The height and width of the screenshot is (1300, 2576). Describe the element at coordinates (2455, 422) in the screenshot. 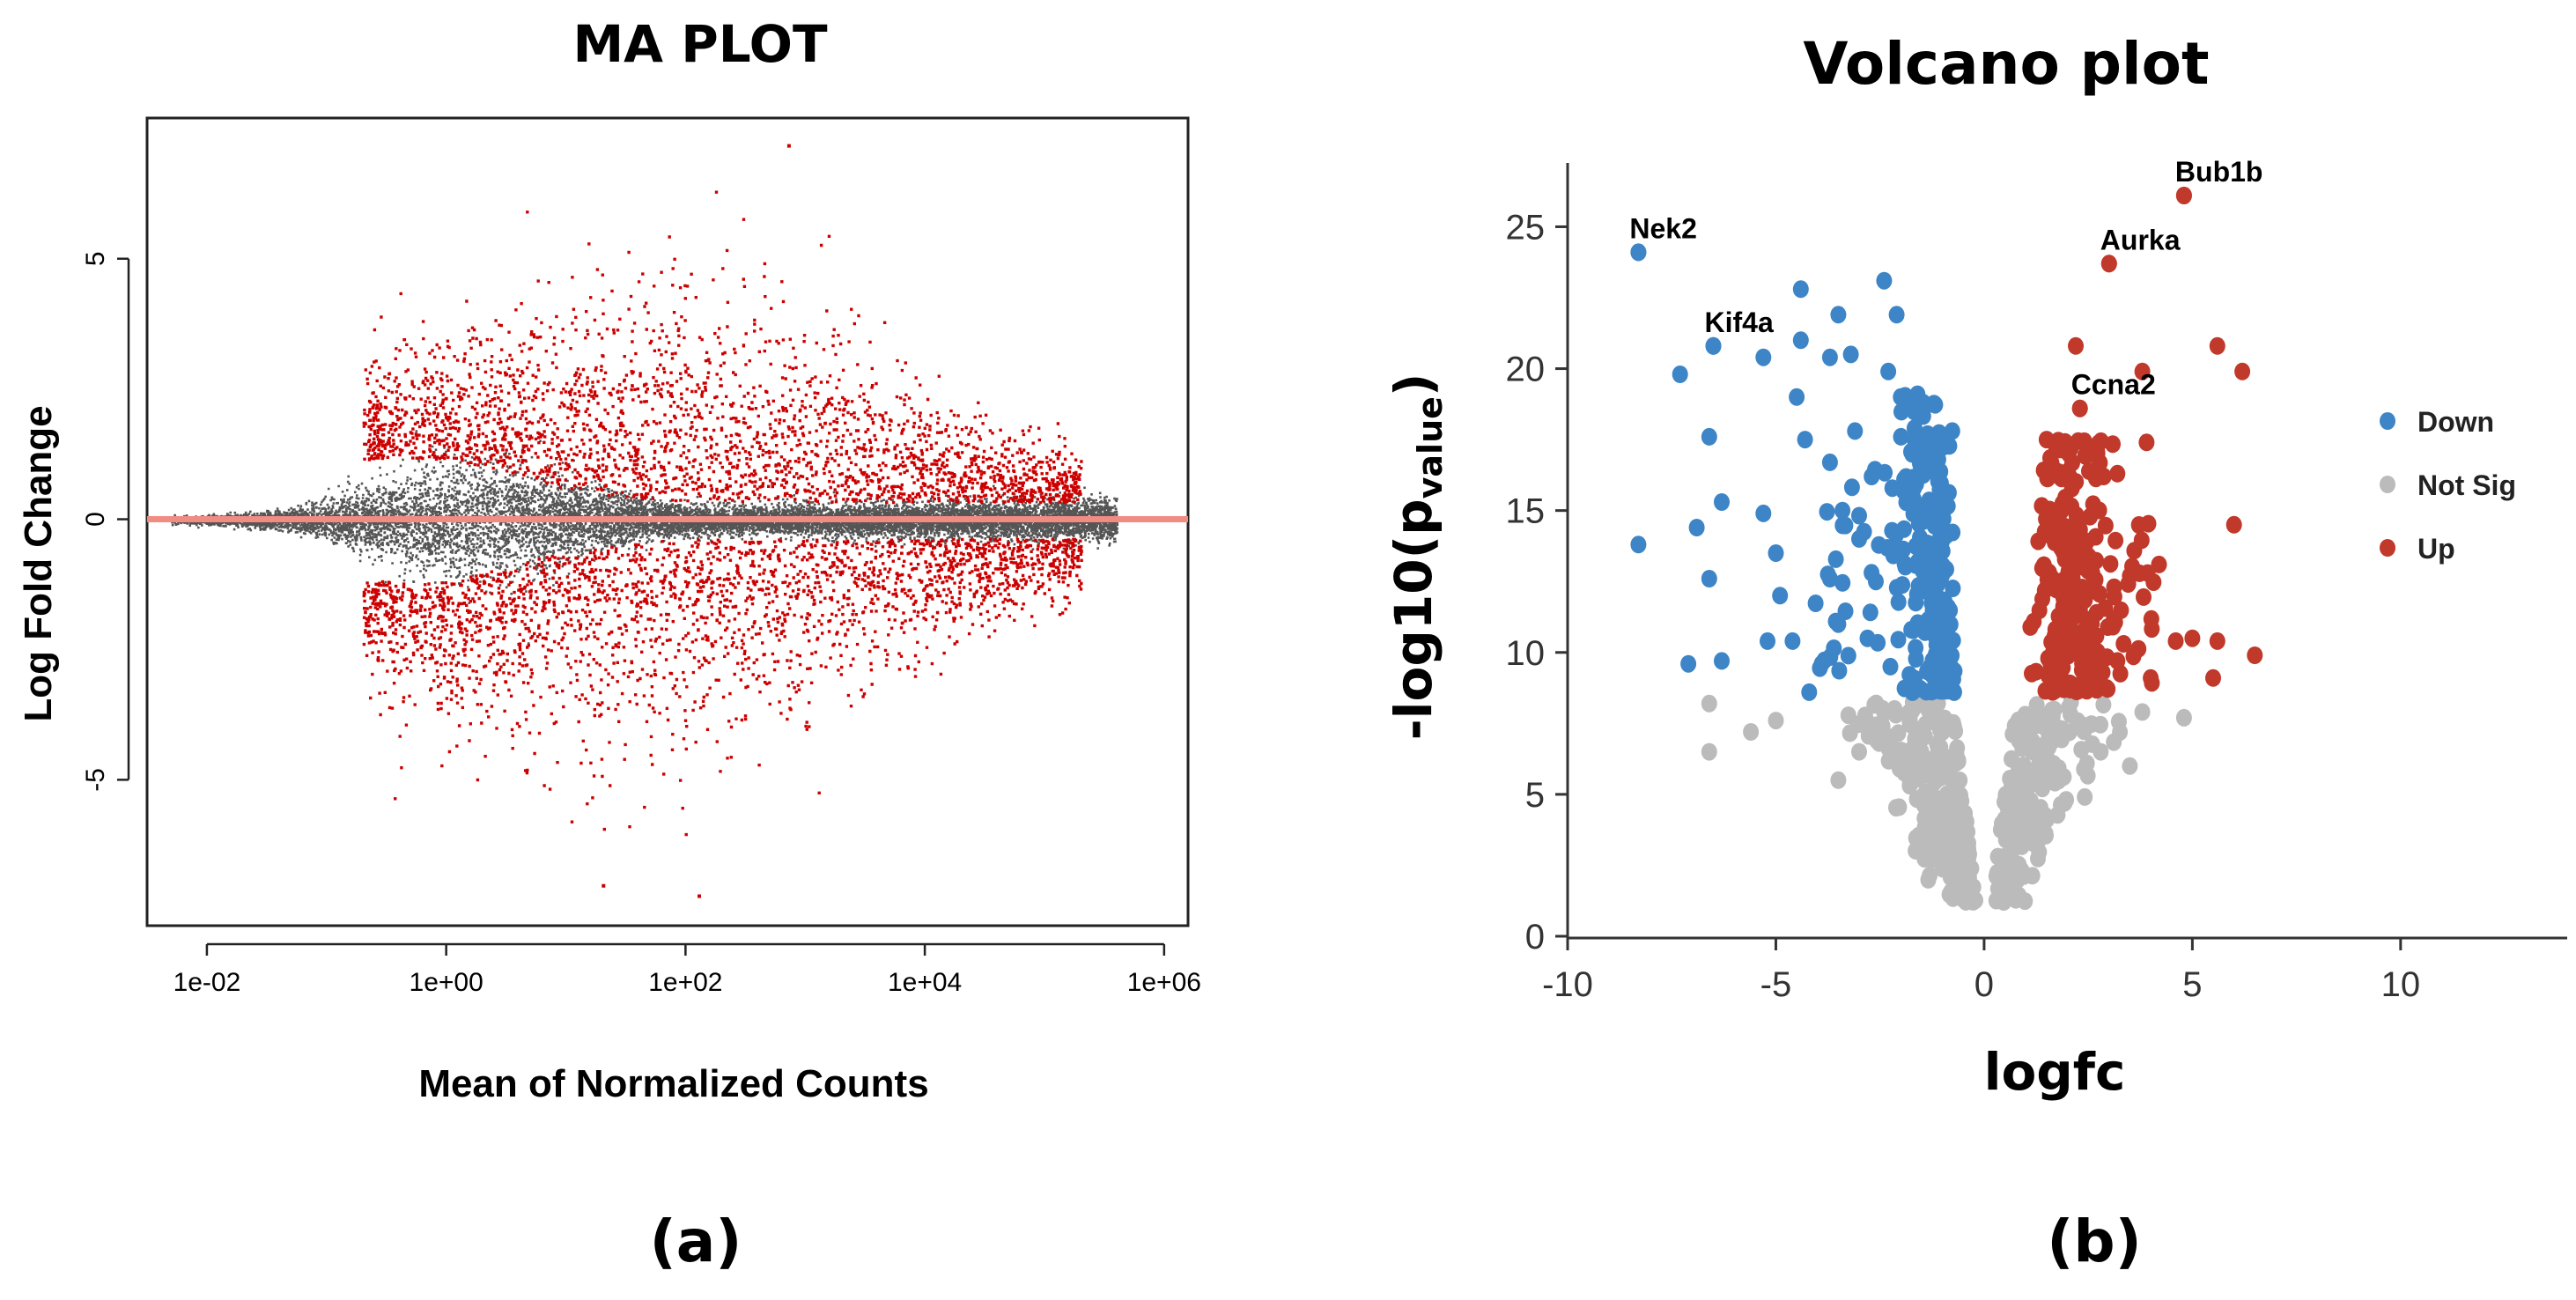

I see `legend-label: Down` at that location.